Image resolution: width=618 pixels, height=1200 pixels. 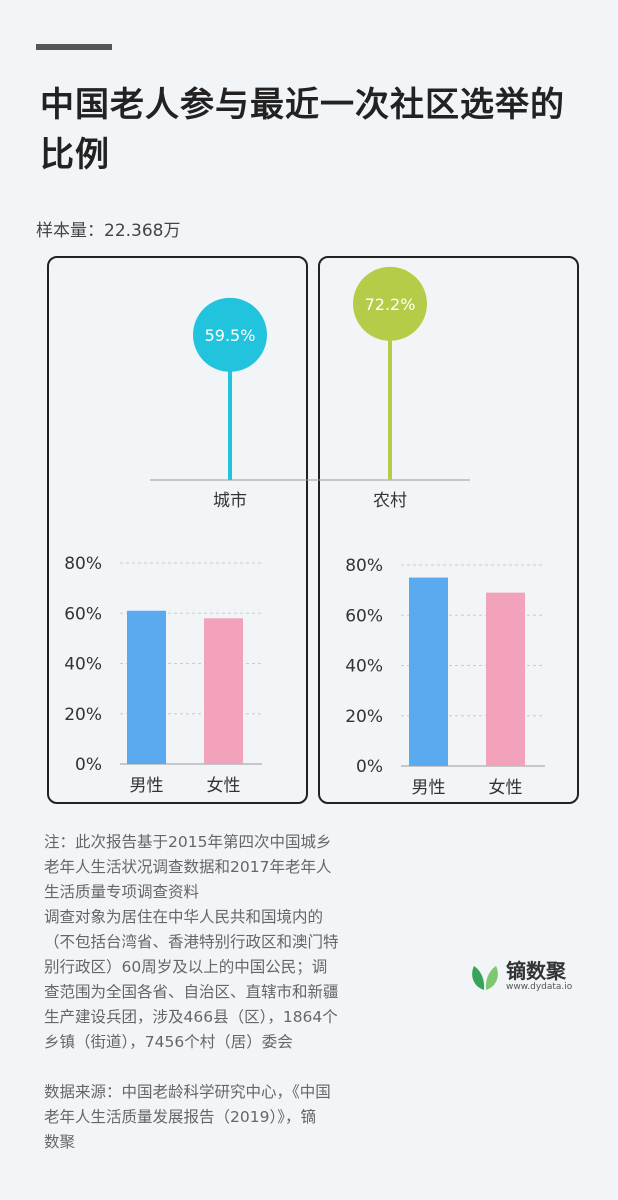 What do you see at coordinates (168, 1042) in the screenshot?
I see `note-line: 乡镇（街道），7456个村（居）委会` at bounding box center [168, 1042].